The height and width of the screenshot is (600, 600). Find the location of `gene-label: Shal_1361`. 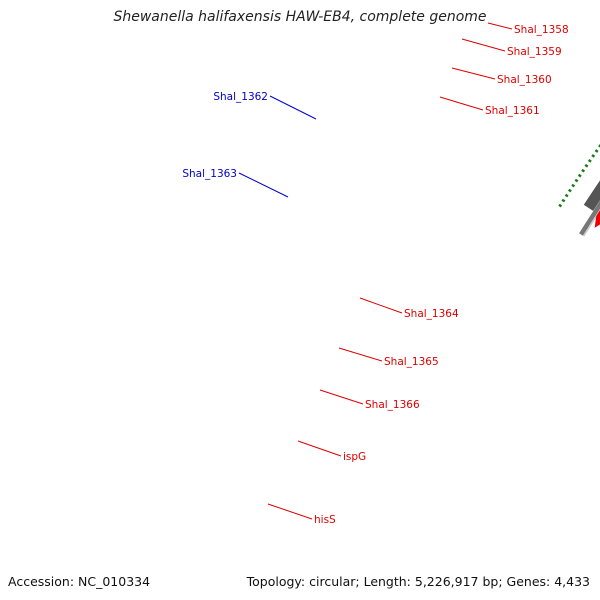

gene-label: Shal_1361 is located at coordinates (512, 111).